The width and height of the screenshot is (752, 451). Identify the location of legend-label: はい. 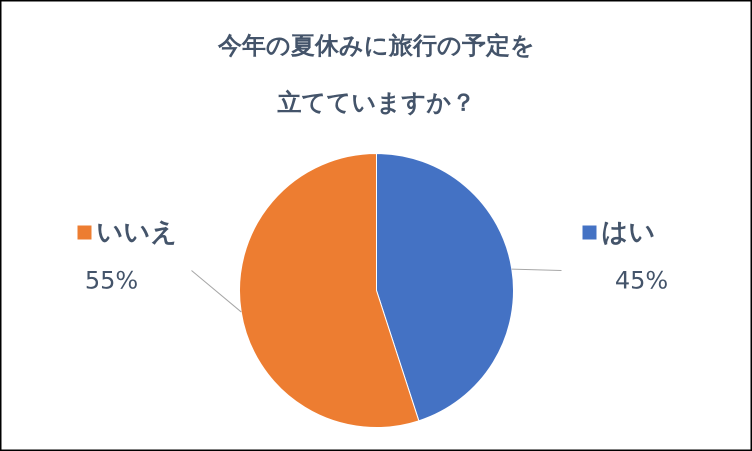
(629, 233).